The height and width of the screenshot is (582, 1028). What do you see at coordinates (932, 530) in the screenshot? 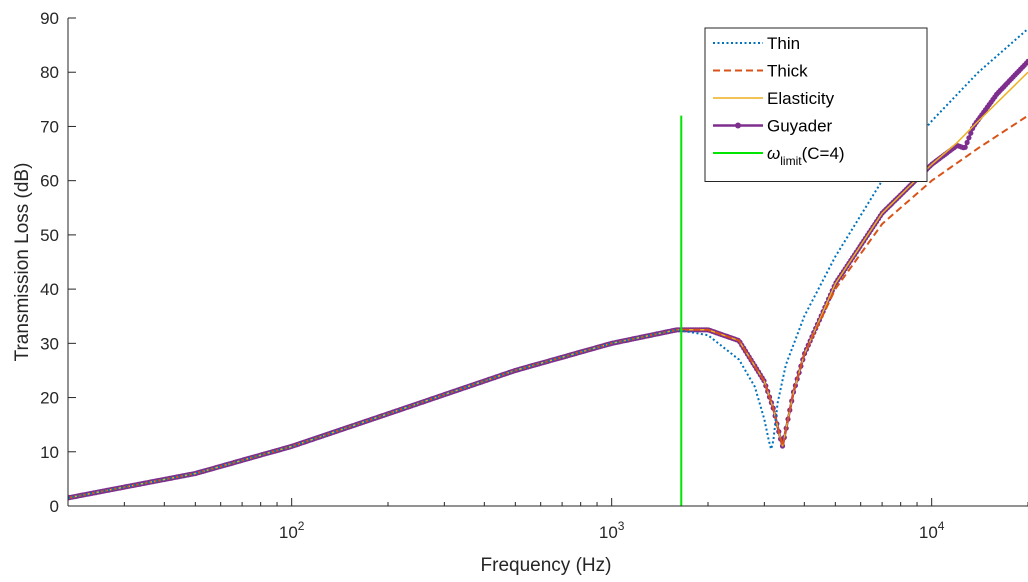
I see `x-tick-label: 10⁴` at bounding box center [932, 530].